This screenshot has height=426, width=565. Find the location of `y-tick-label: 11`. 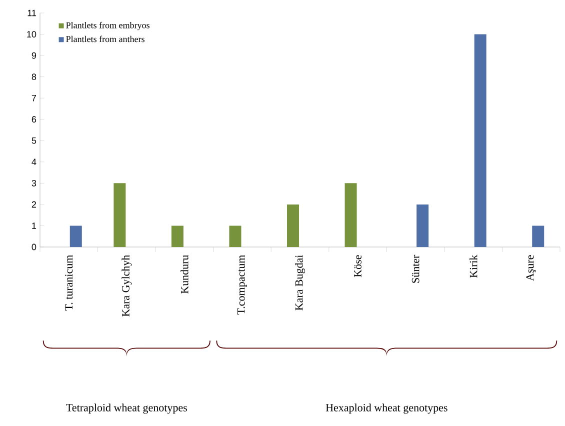

y-tick-label: 11 is located at coordinates (32, 13).